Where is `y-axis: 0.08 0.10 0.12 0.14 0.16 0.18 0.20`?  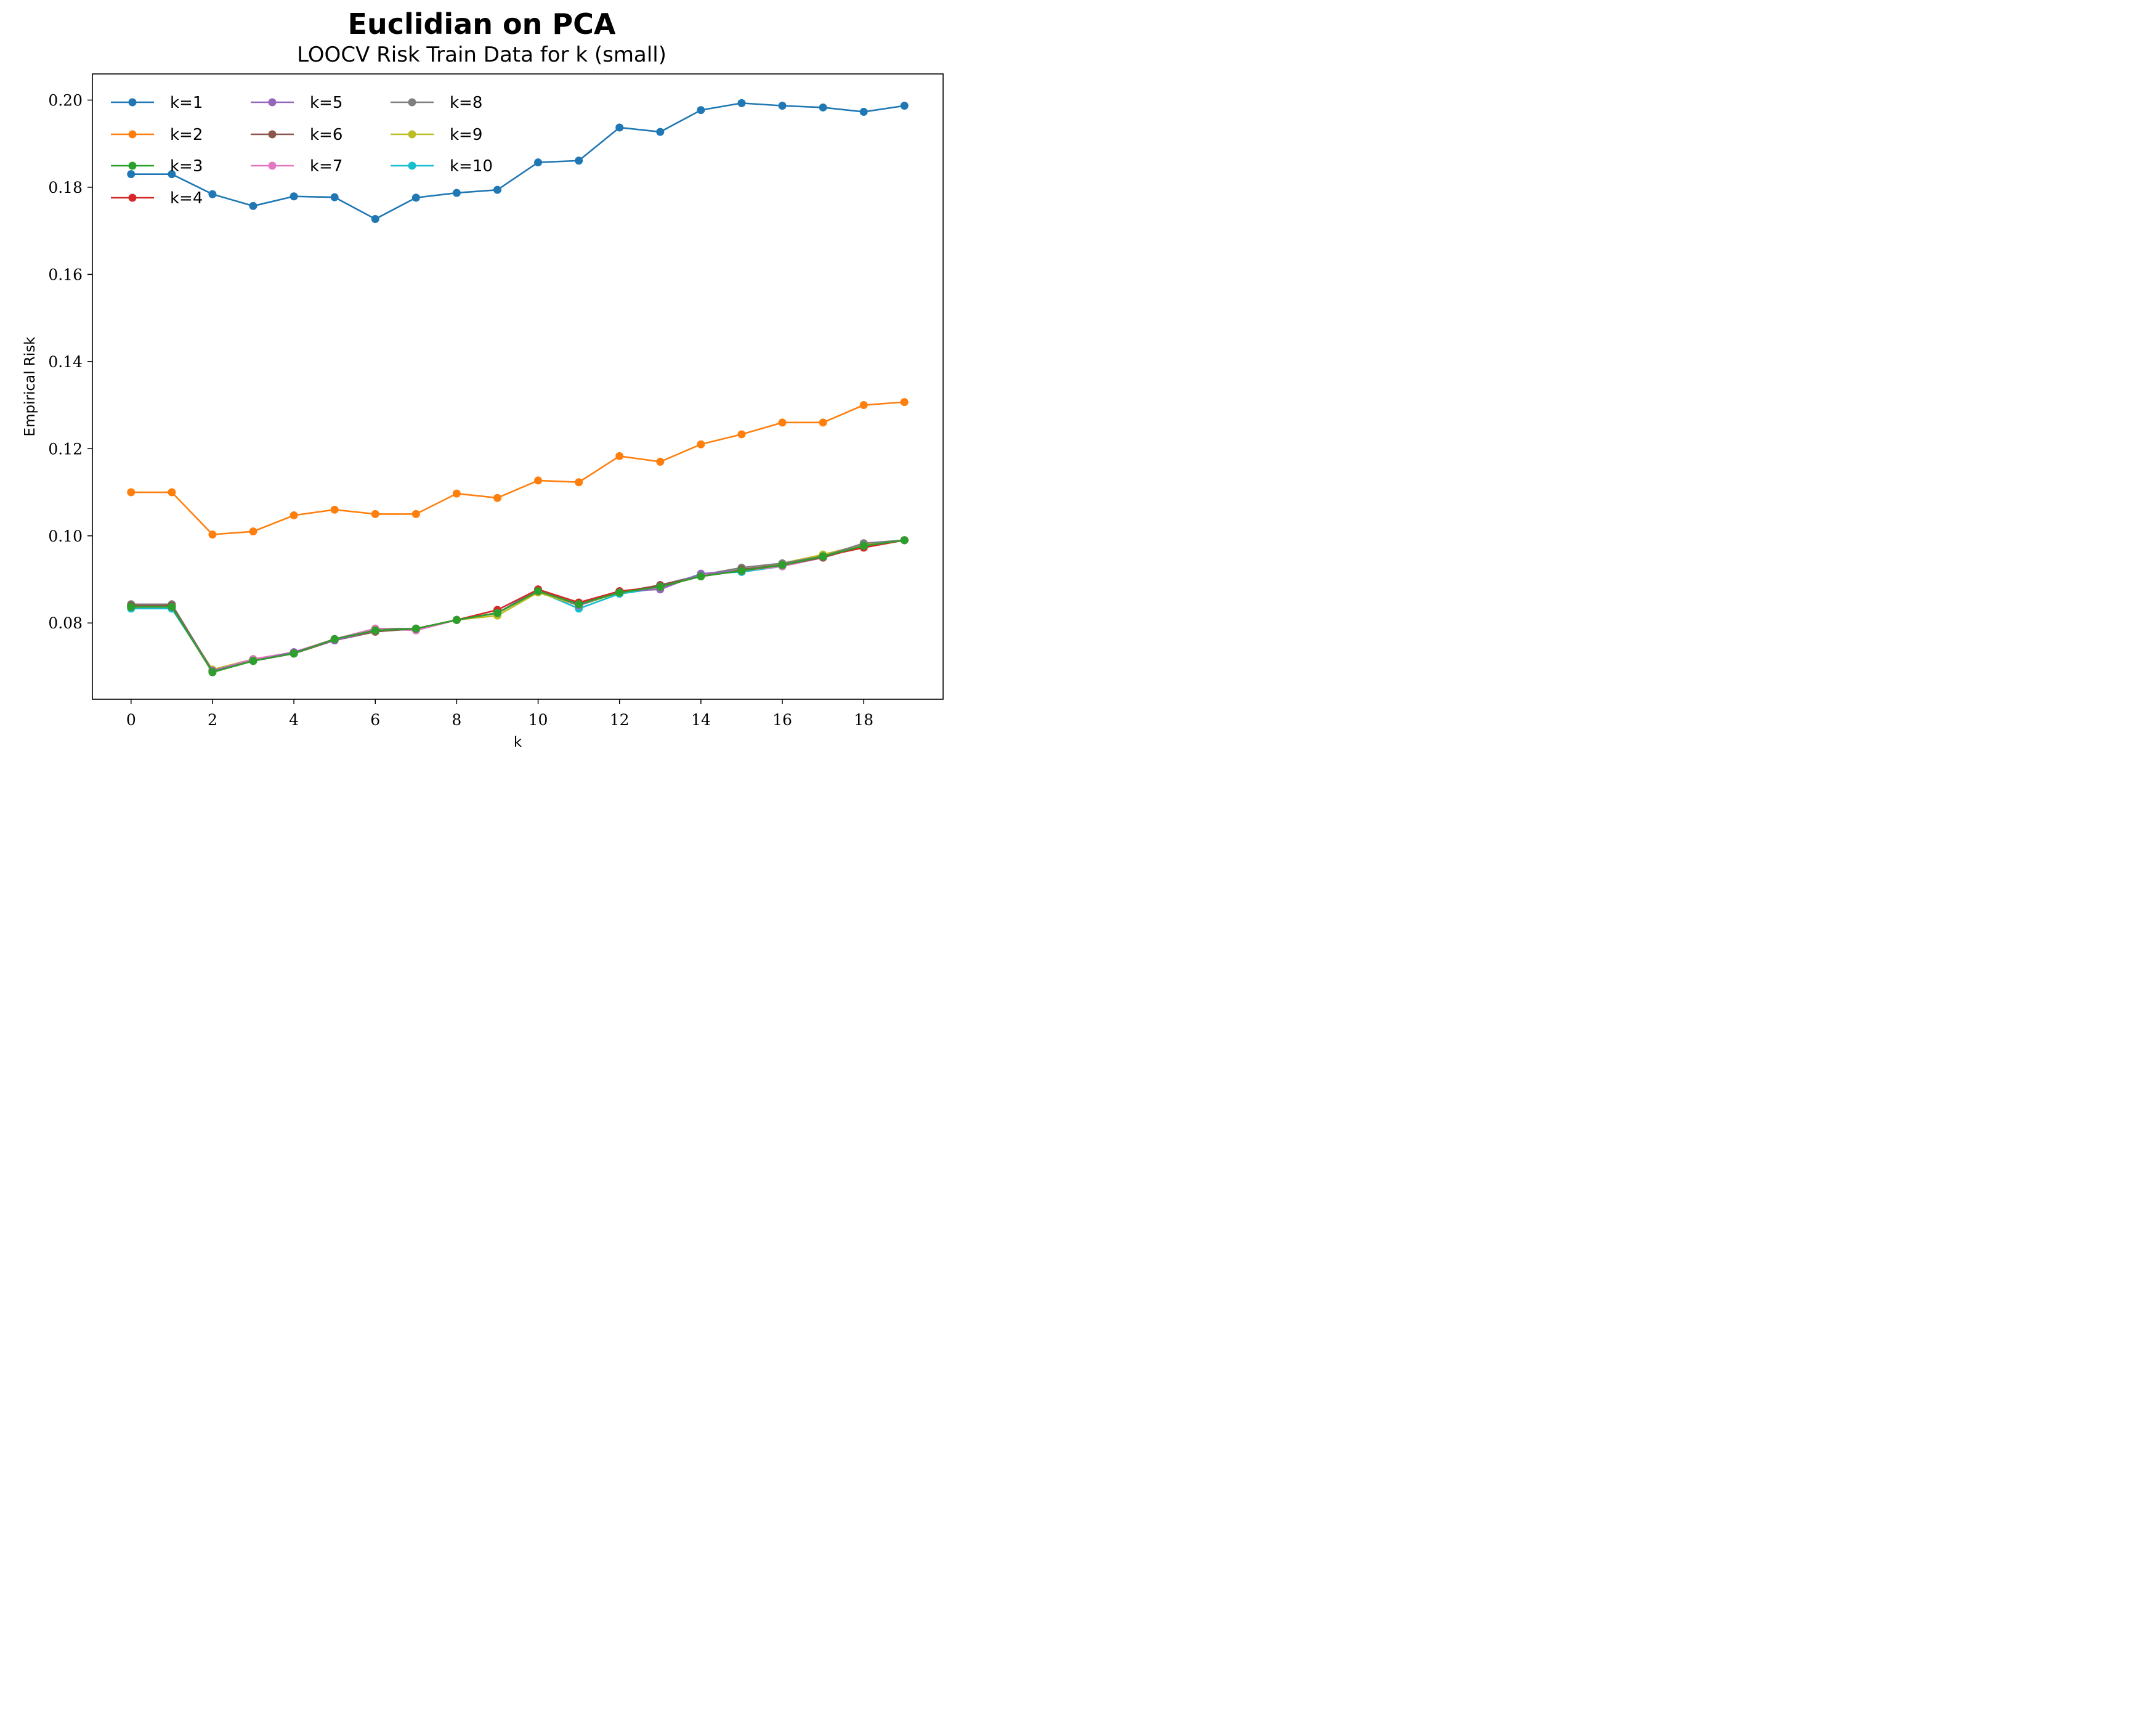 y-axis: 0.08 0.10 0.12 0.14 0.16 0.18 0.20 is located at coordinates (70, 362).